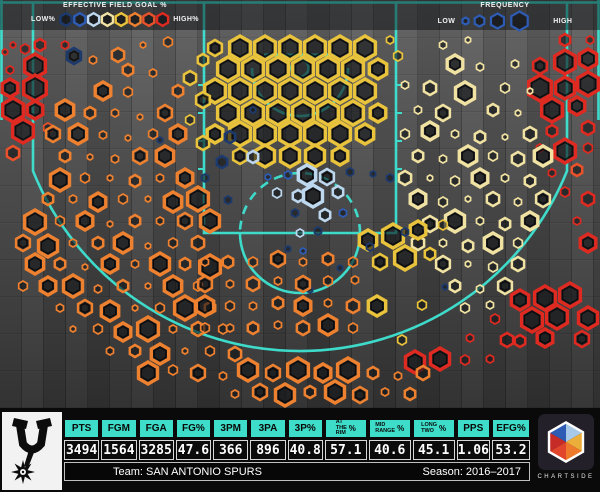 The image size is (600, 492). Describe the element at coordinates (473, 428) in the screenshot. I see `stats-header-cell: PPS` at that location.